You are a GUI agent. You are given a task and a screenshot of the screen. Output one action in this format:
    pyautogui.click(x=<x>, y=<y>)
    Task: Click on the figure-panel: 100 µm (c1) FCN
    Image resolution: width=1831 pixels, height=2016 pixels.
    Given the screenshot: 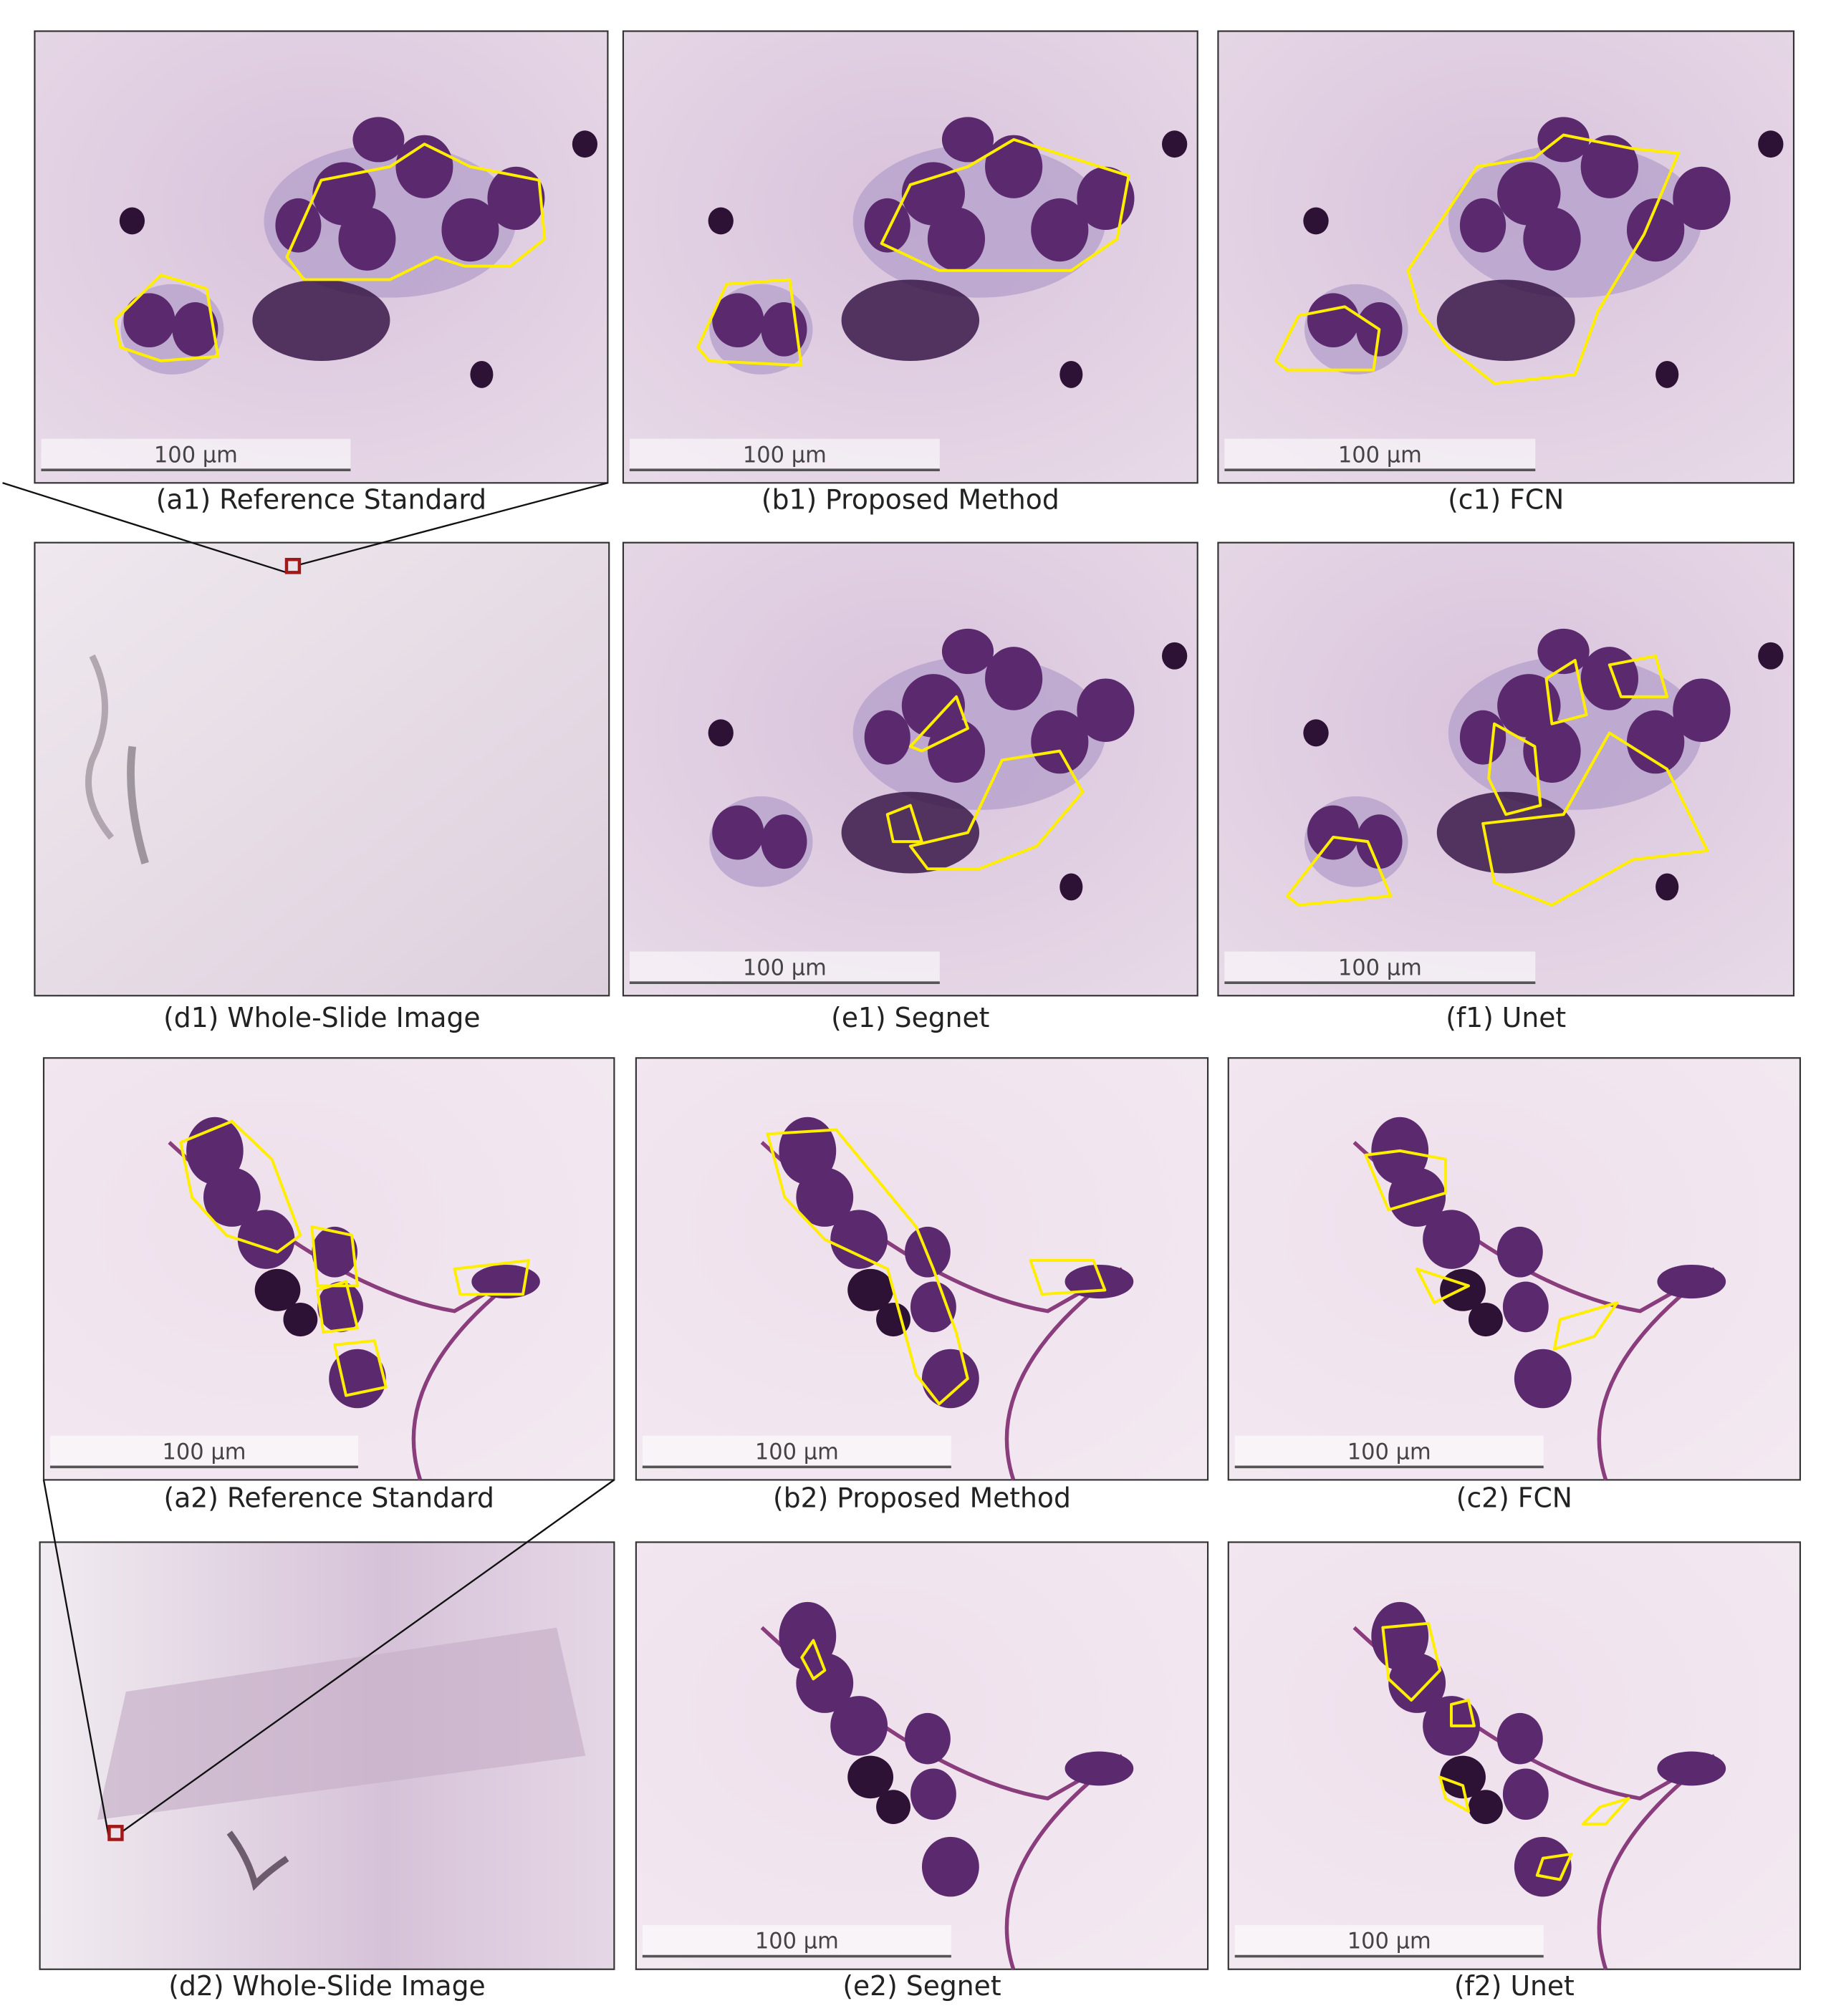 What is the action you would take?
    pyautogui.click(x=1506, y=273)
    